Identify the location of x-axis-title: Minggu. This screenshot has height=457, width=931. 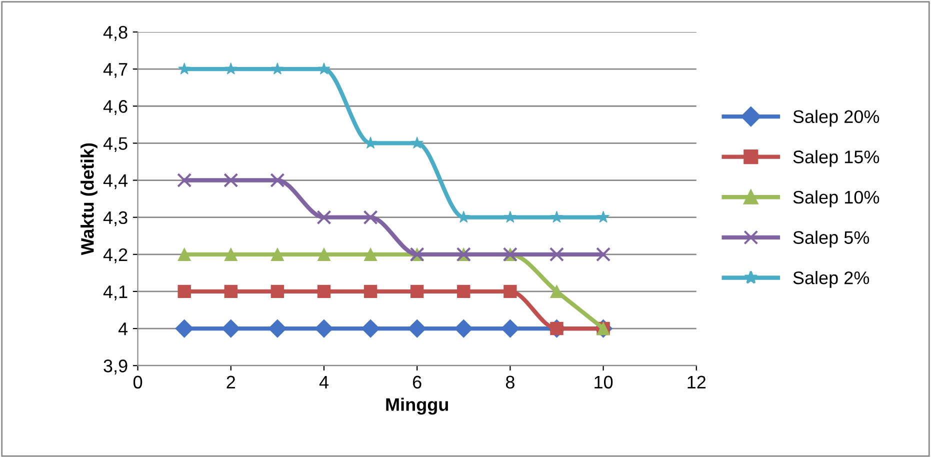
(417, 406).